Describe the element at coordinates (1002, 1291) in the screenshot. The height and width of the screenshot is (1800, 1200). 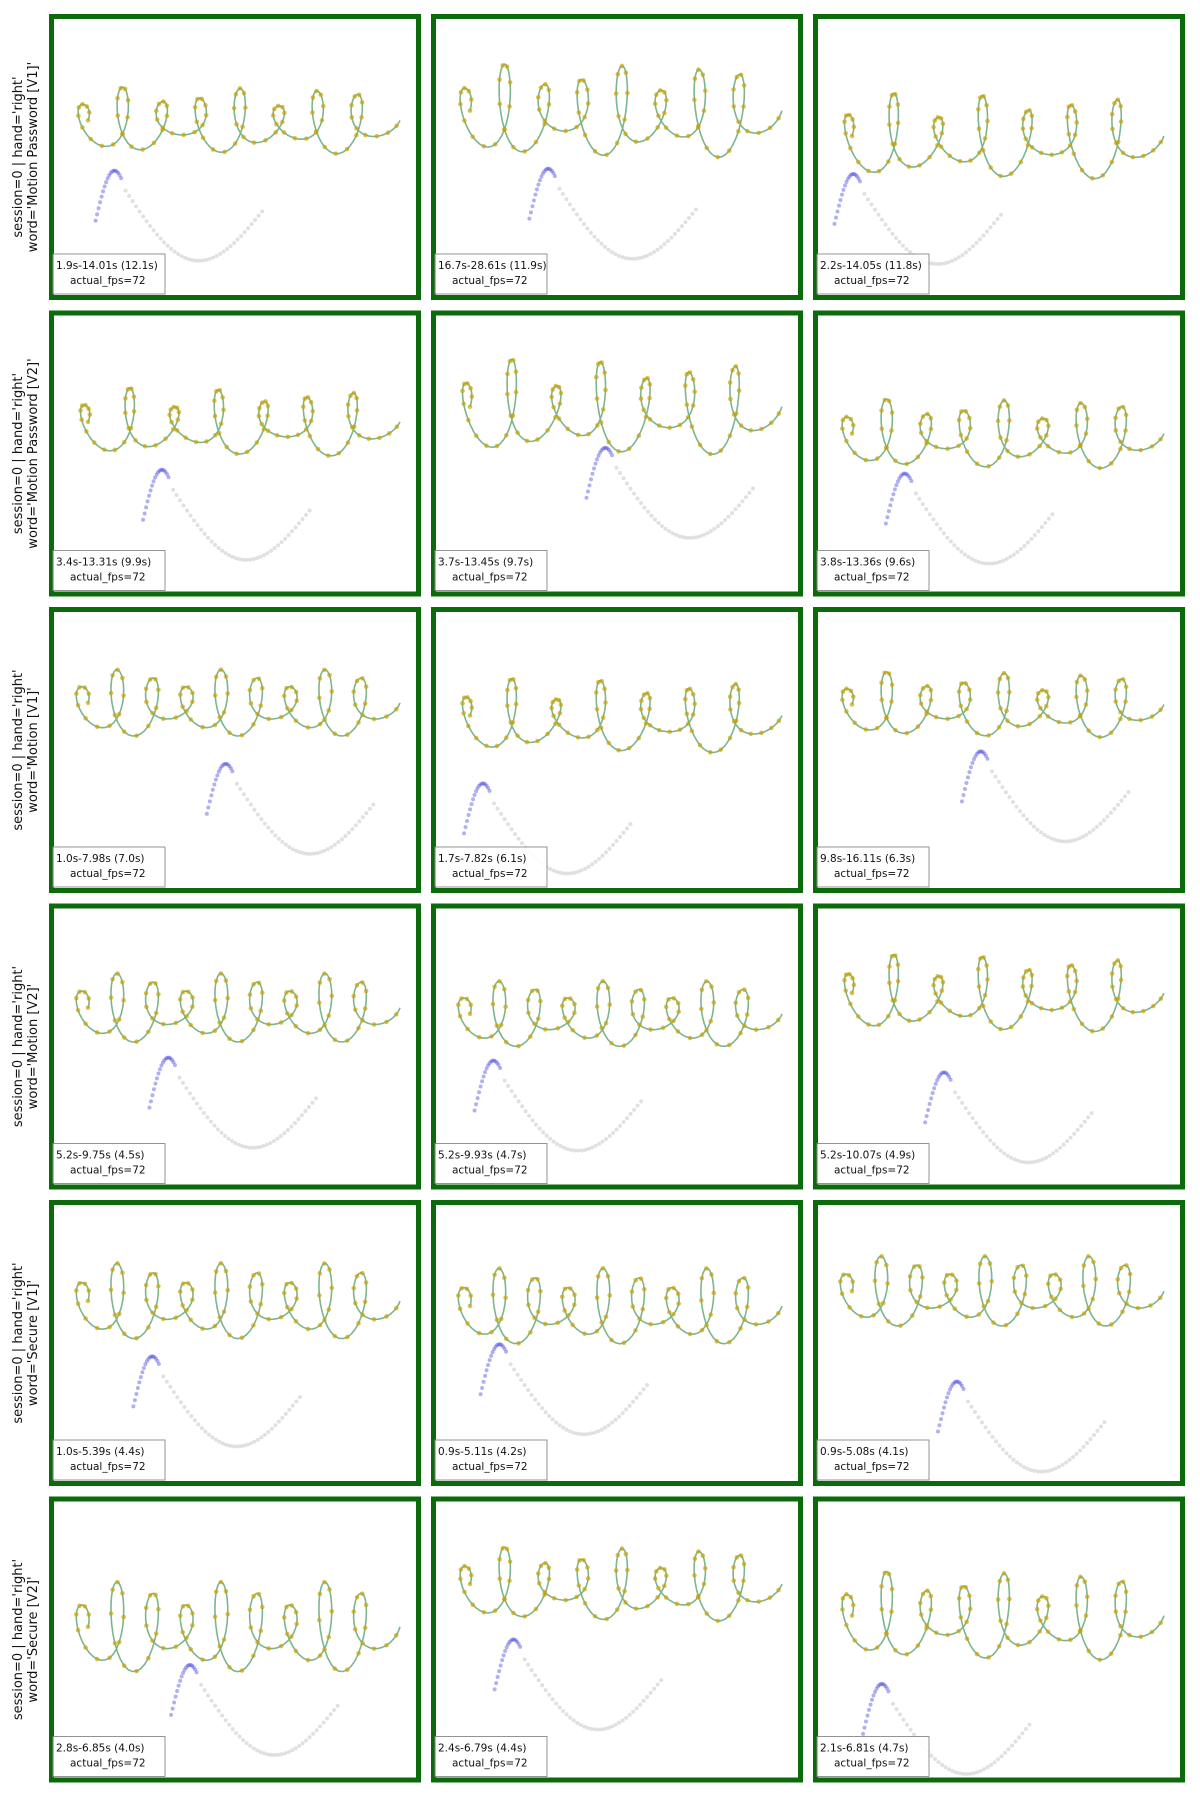
I see `trajectory-line` at that location.